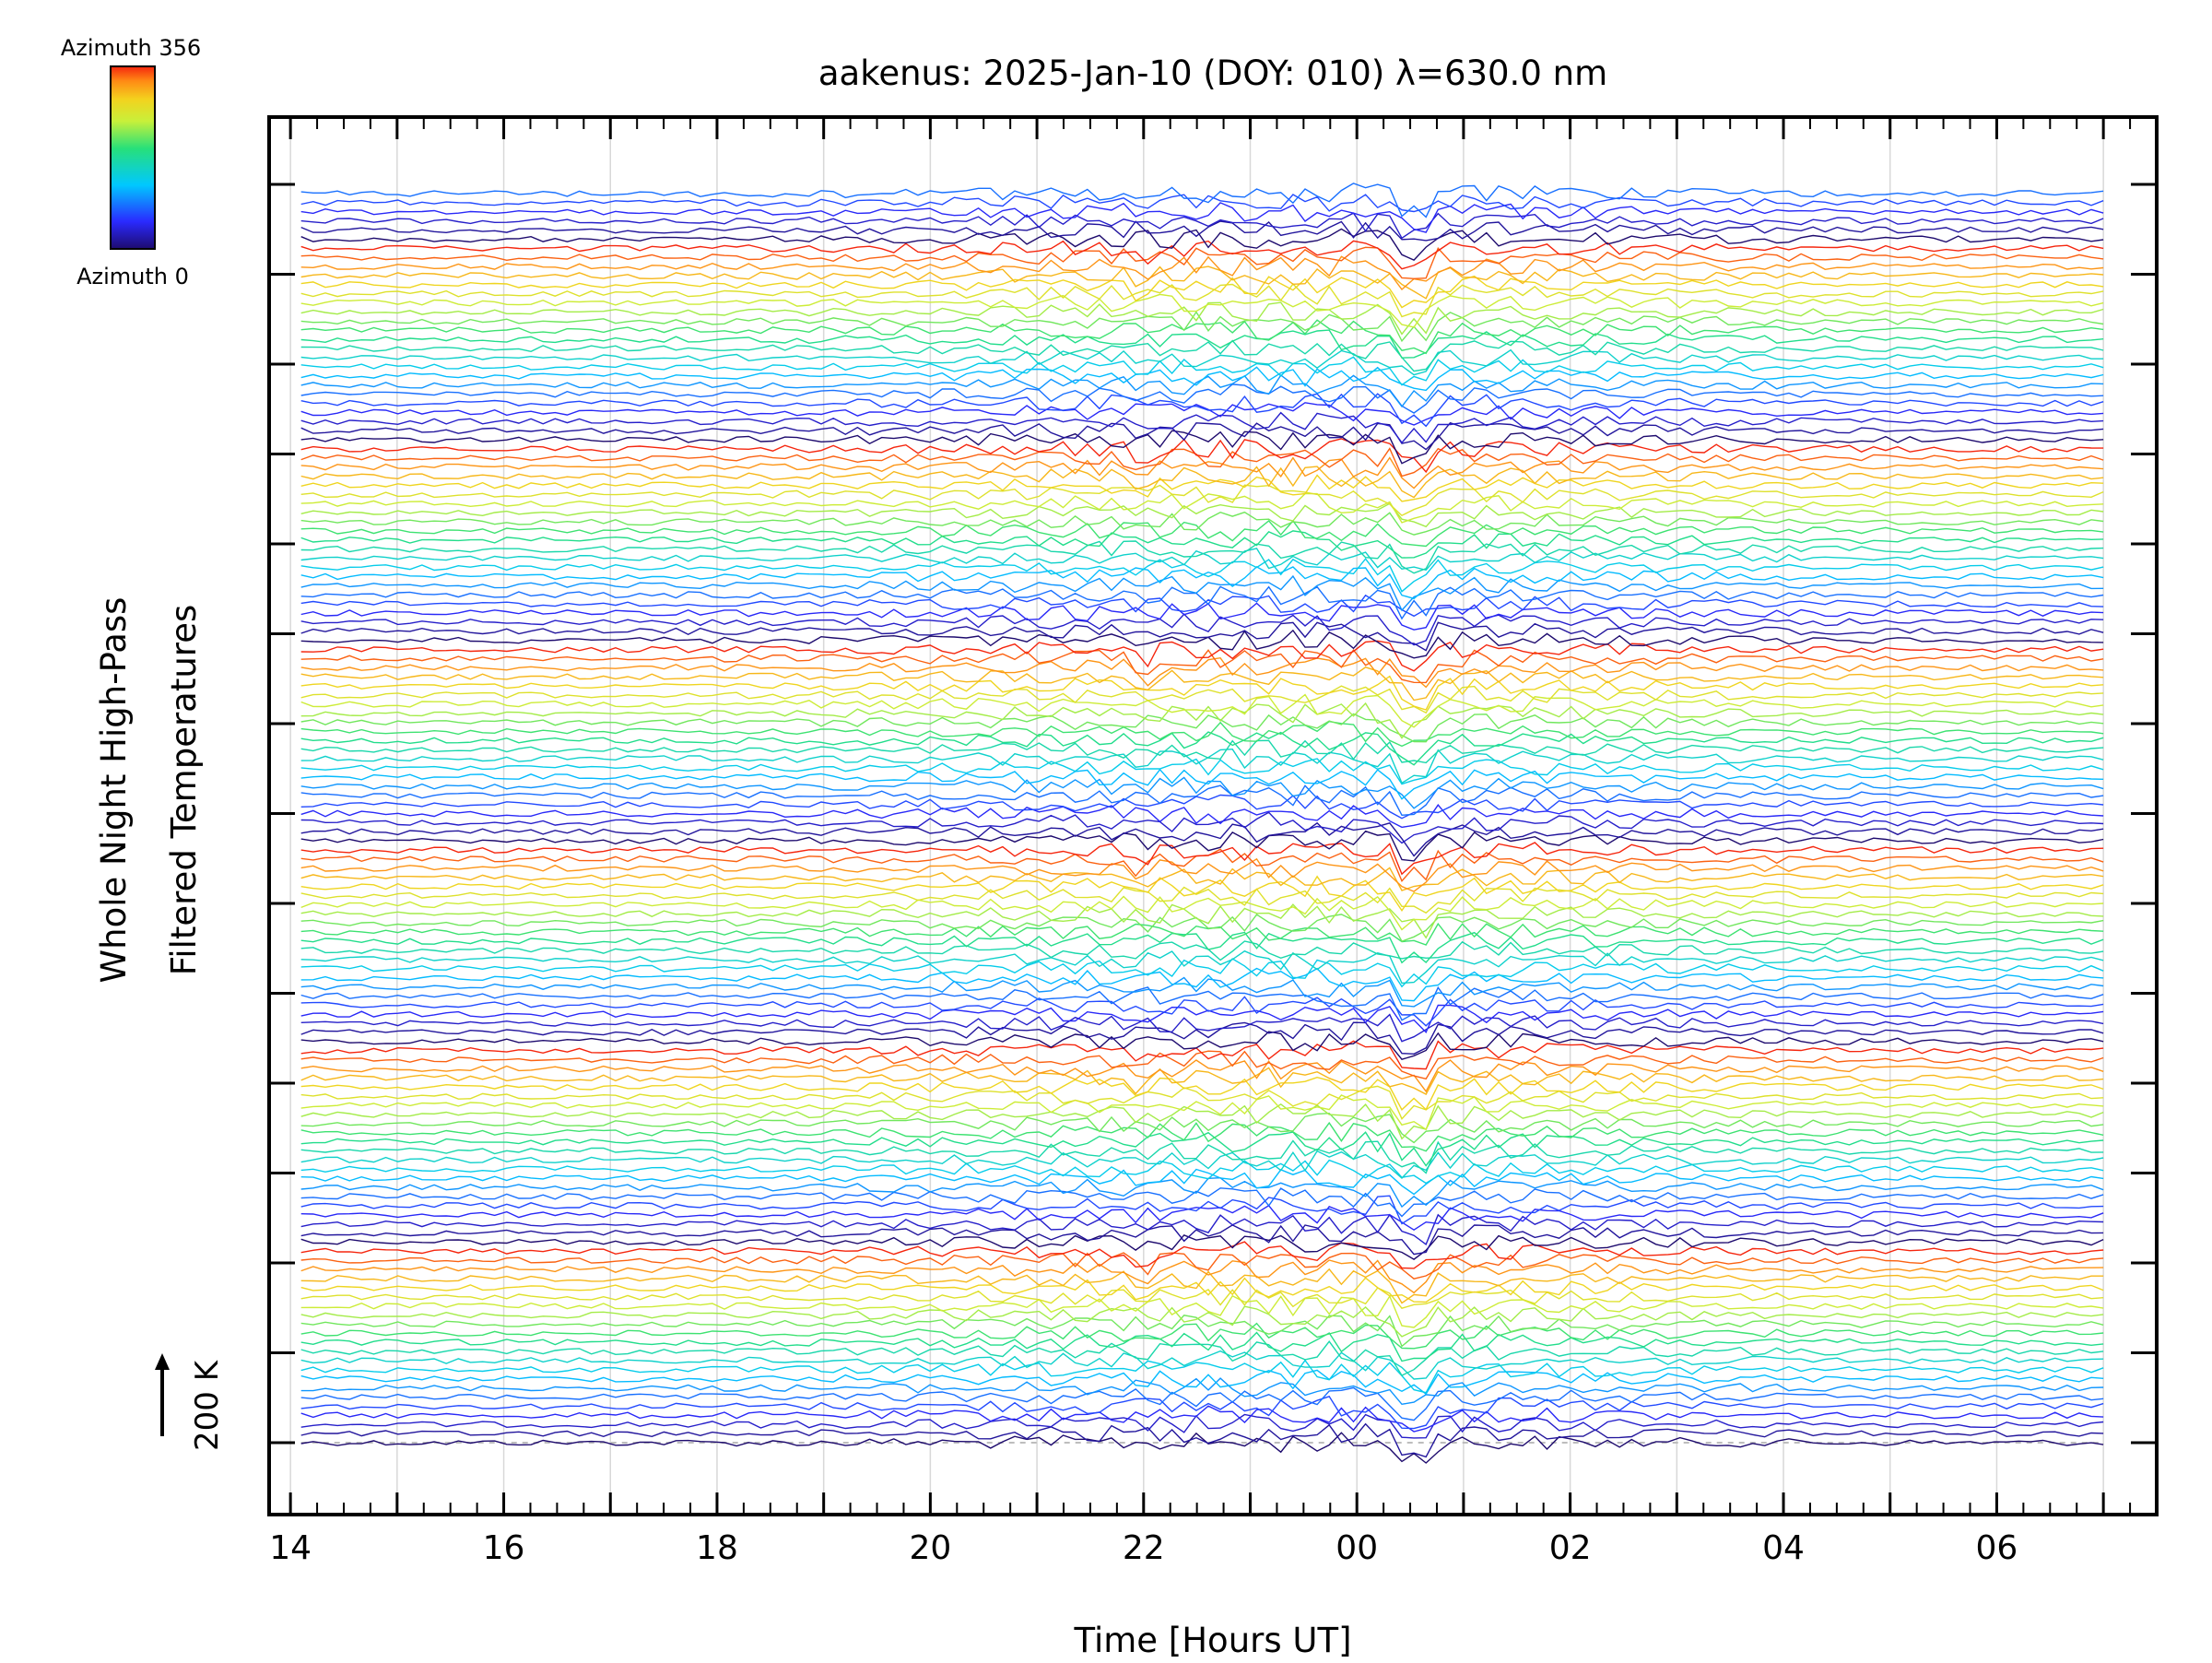  What do you see at coordinates (1783, 1548) in the screenshot?
I see `x-tick-label: 04` at bounding box center [1783, 1548].